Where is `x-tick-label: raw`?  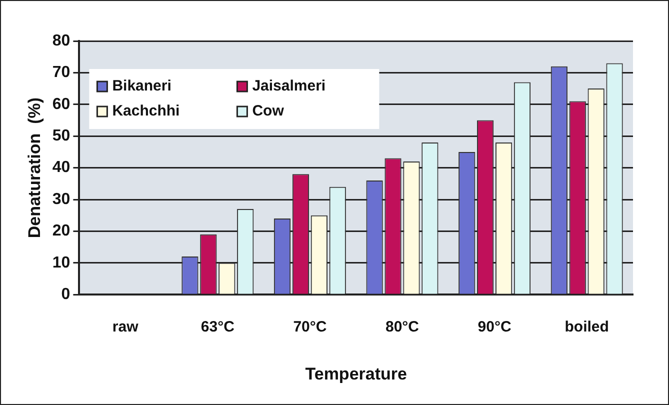
x-tick-label: raw is located at coordinates (125, 327).